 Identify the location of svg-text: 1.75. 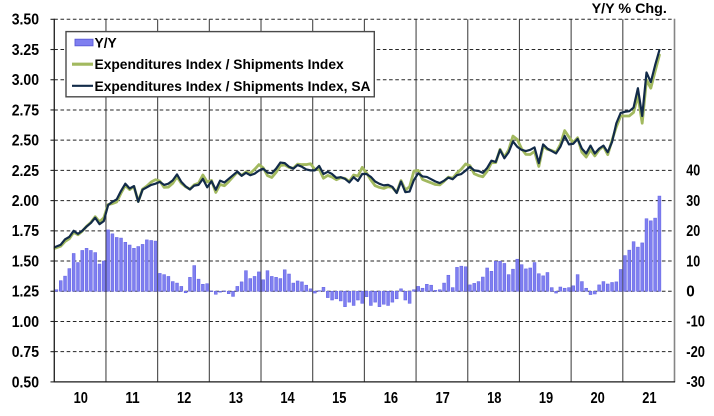
(25, 231).